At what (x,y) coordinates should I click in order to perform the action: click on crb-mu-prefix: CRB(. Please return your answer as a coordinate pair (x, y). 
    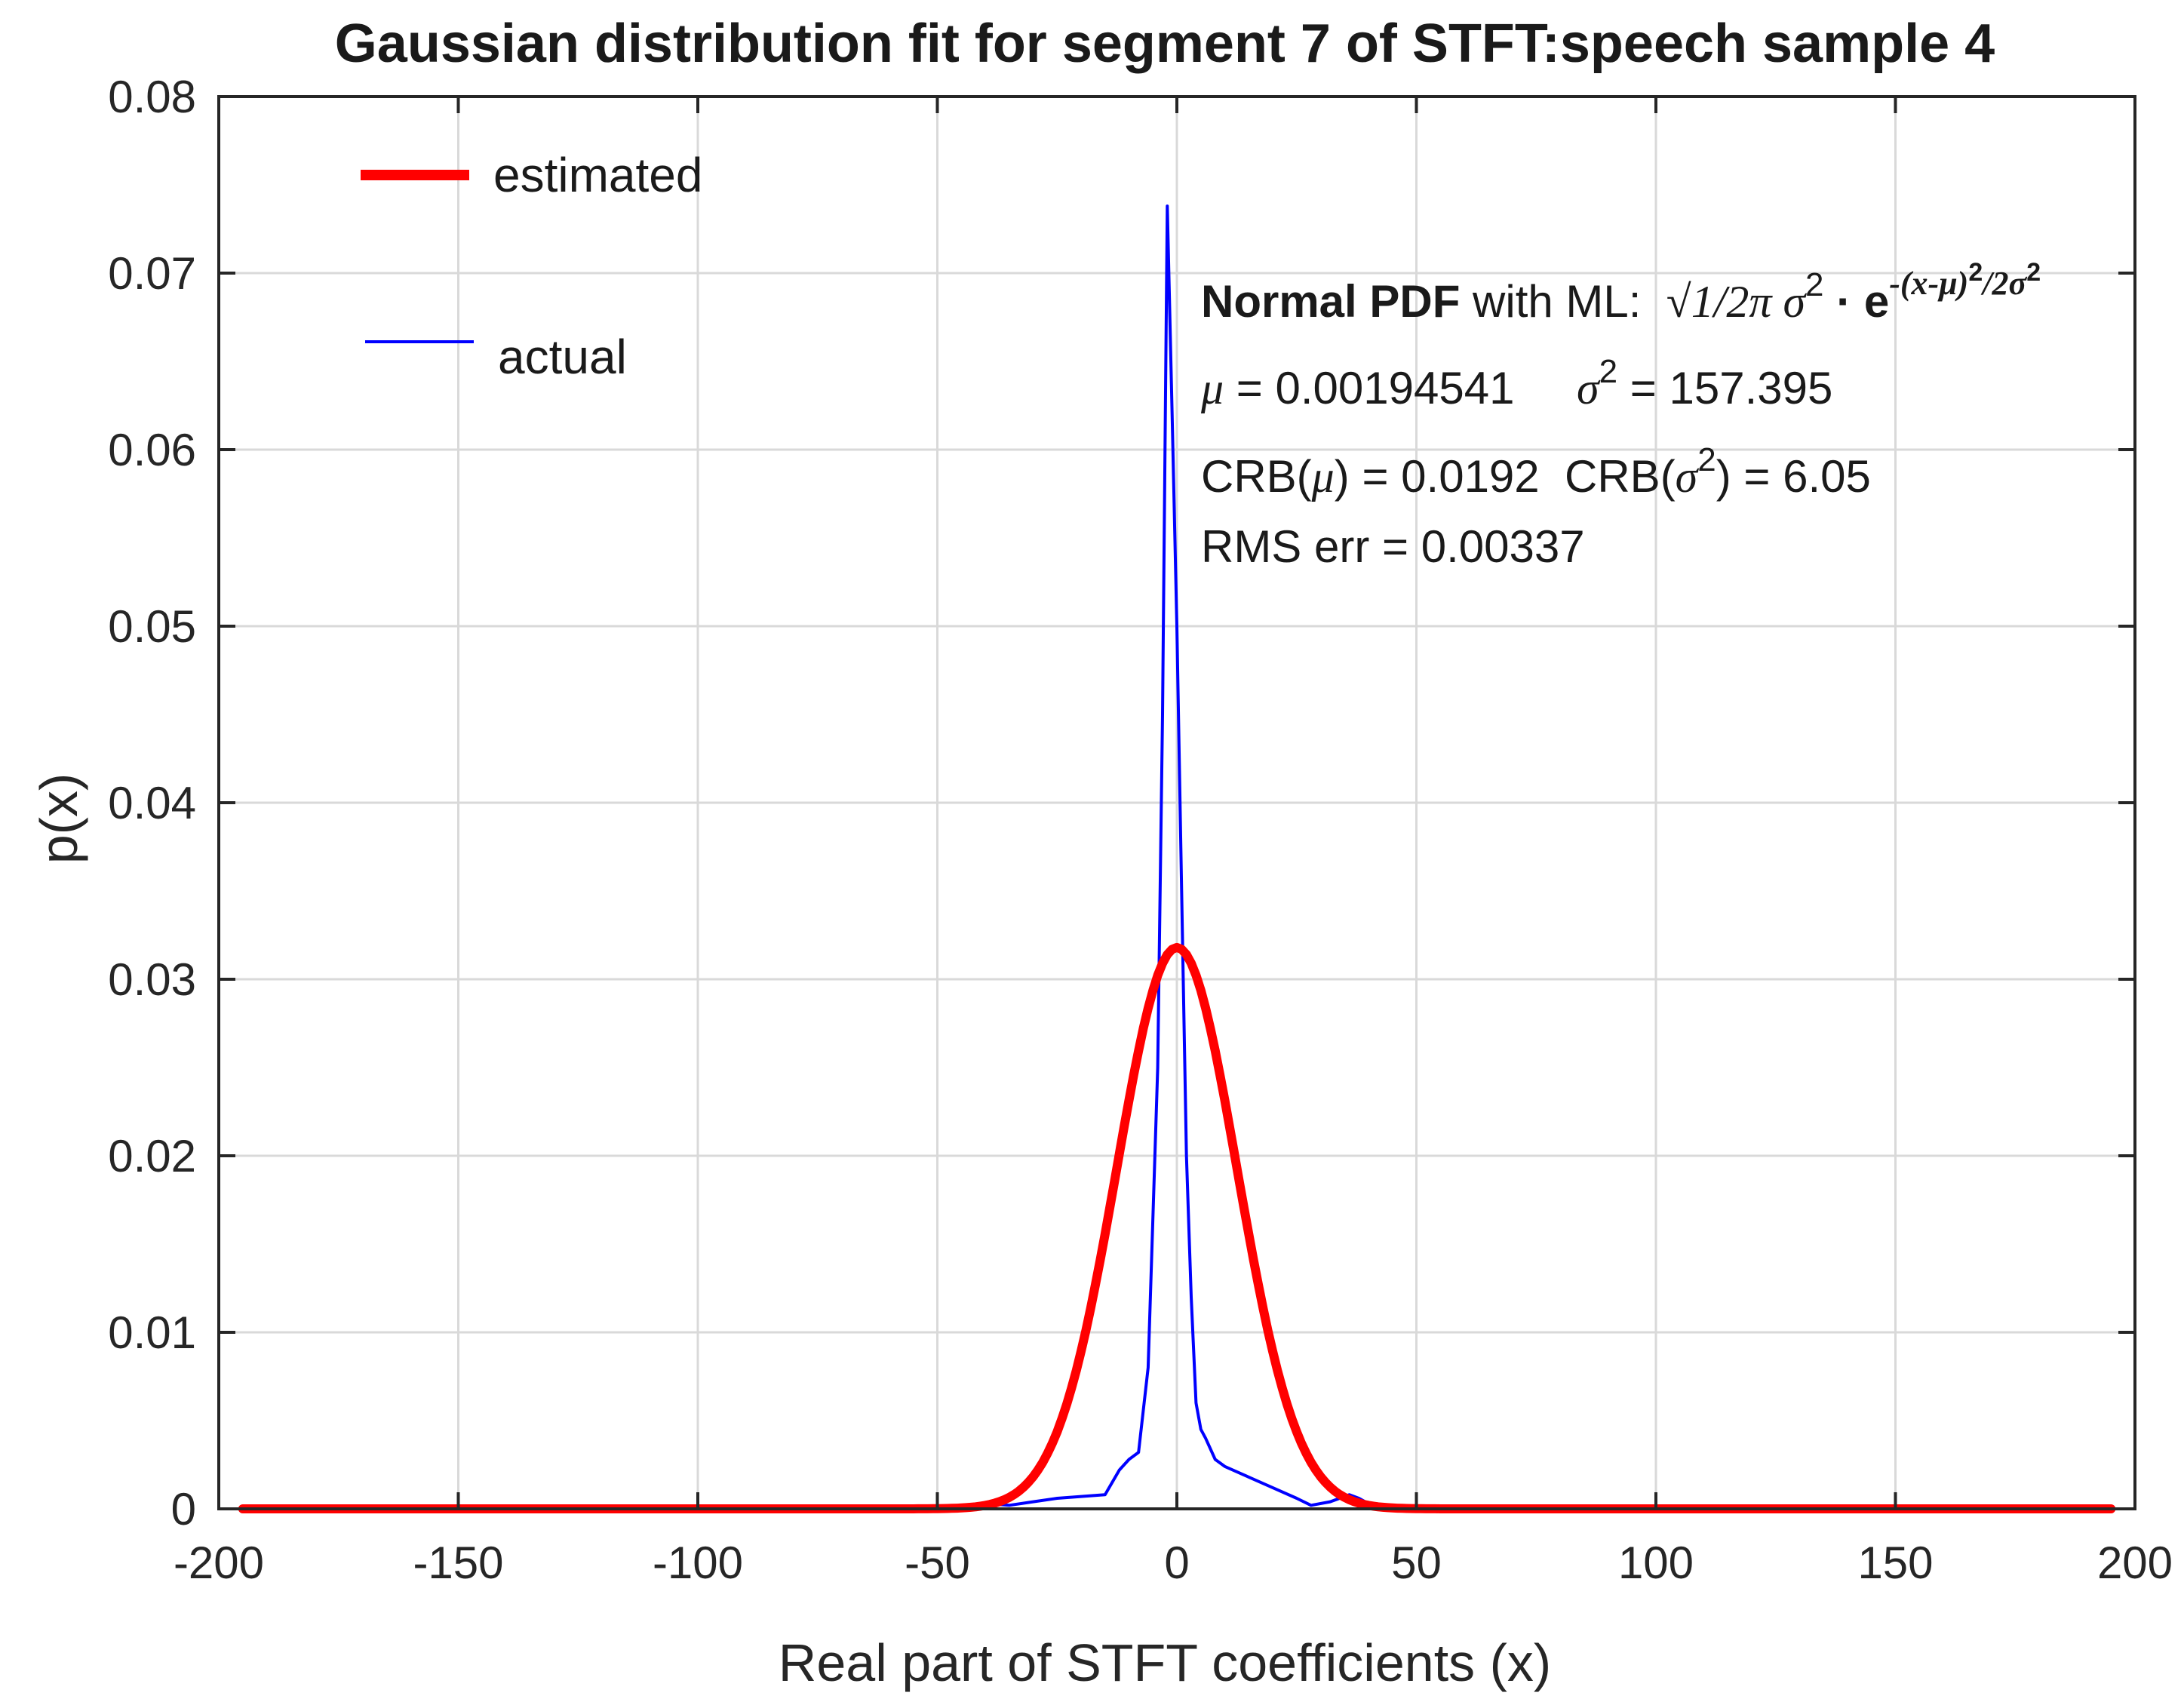
    Looking at the image, I should click on (1256, 476).